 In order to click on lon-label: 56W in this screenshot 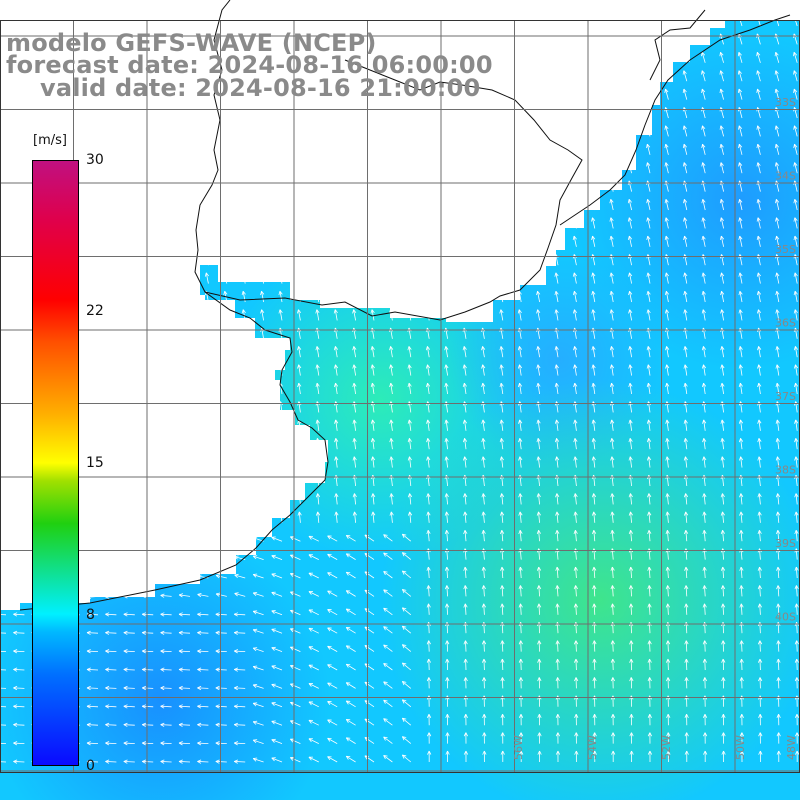, I will do `click(518, 747)`.